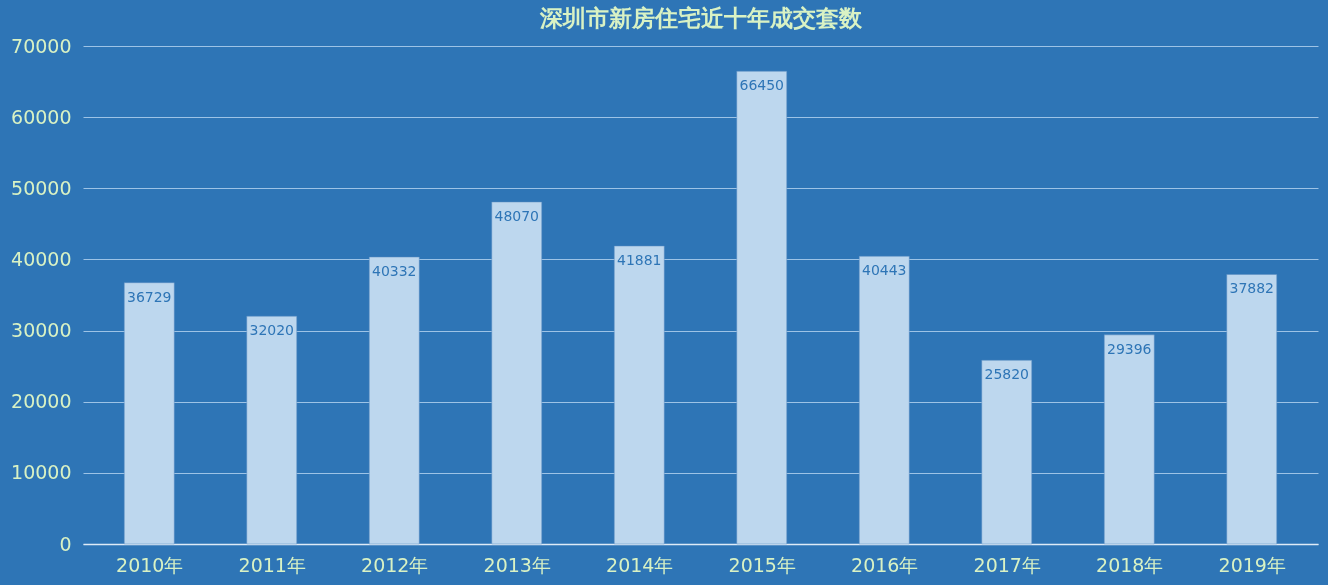 The width and height of the screenshot is (1328, 585). I want to click on y-tick-label: 40000, so click(41, 258).